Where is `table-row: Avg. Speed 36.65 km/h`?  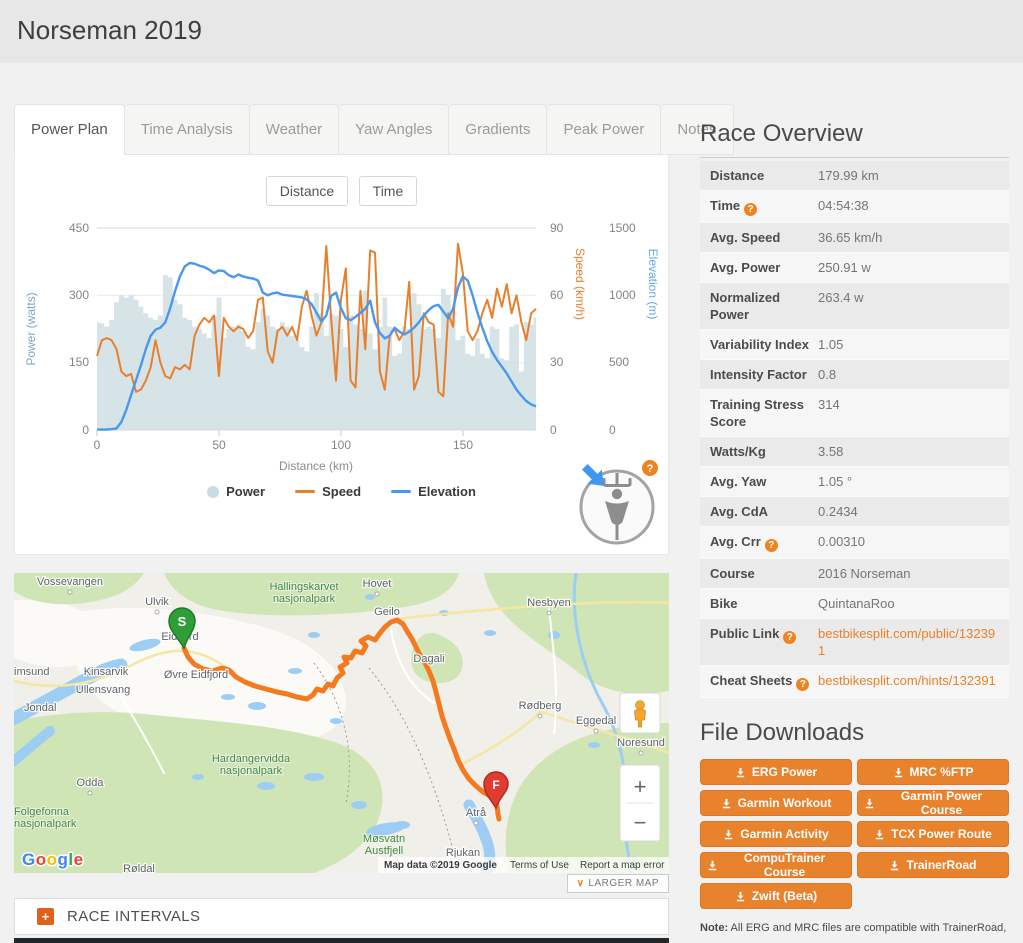 table-row: Avg. Speed 36.65 km/h is located at coordinates (854, 238).